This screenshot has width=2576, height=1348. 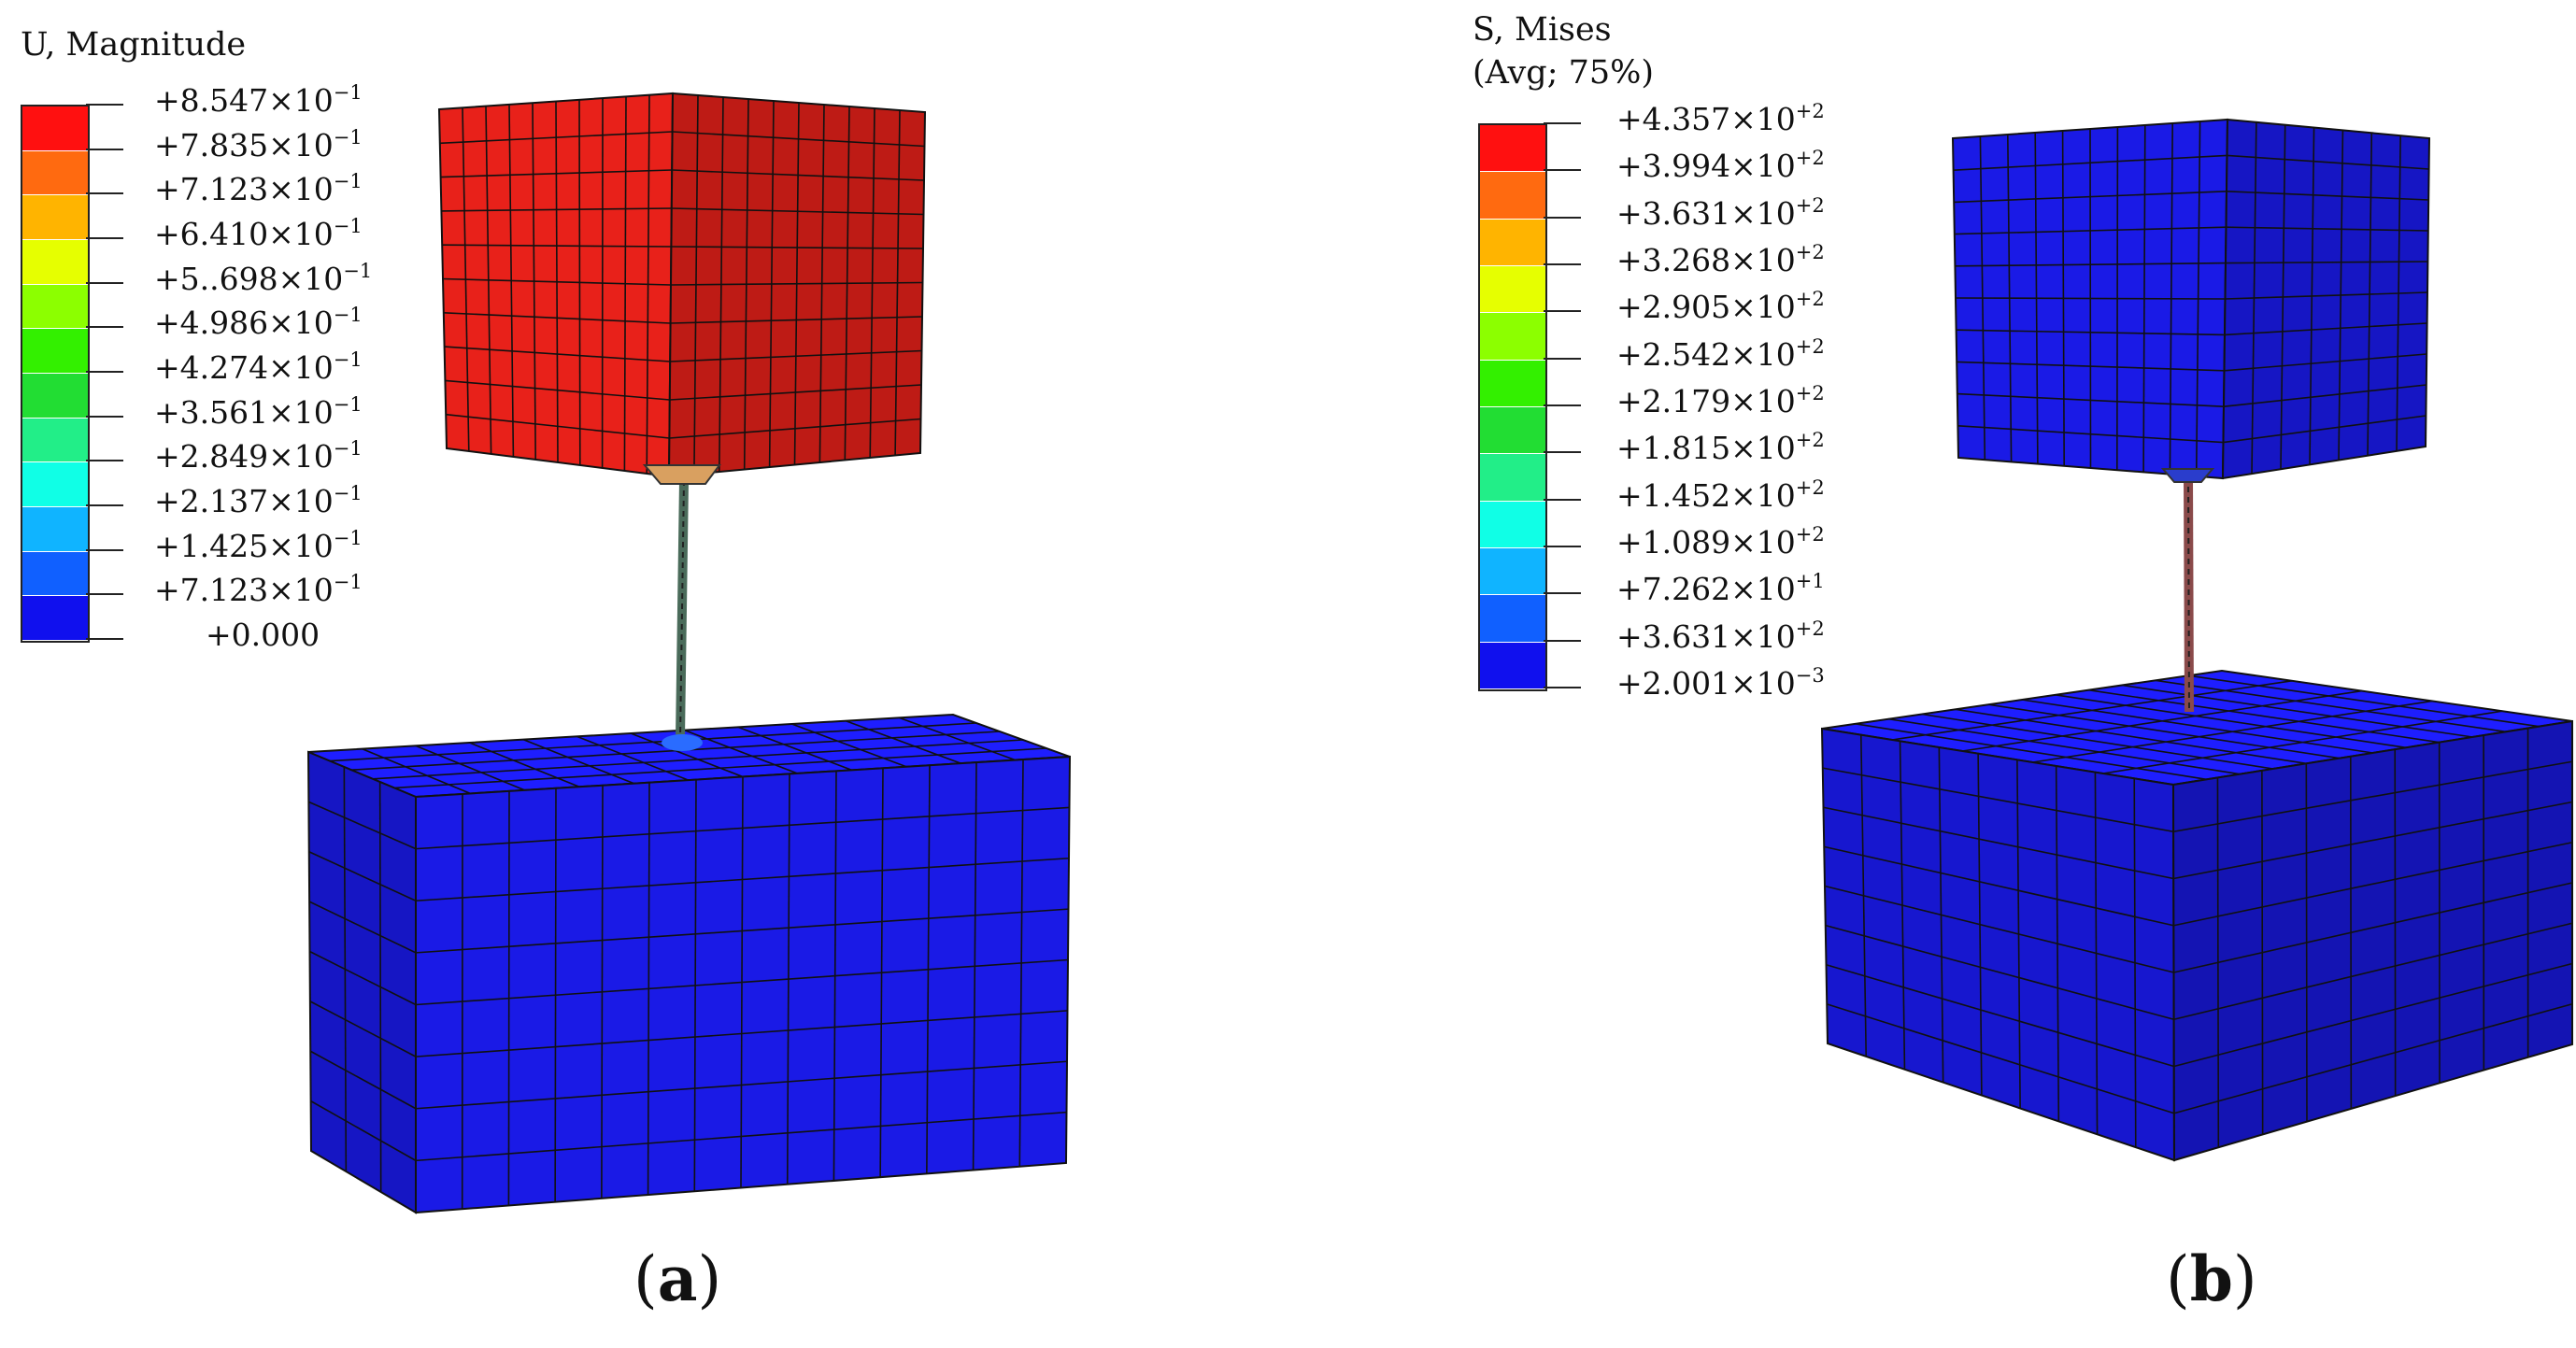 What do you see at coordinates (1721, 166) in the screenshot?
I see `legend-tick-label: +3.994×10+2` at bounding box center [1721, 166].